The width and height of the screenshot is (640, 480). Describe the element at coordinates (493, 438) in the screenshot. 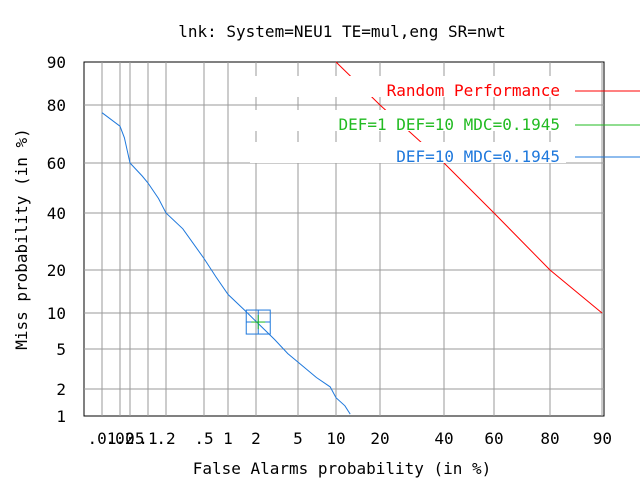

I see `x-tick-label: 60` at that location.